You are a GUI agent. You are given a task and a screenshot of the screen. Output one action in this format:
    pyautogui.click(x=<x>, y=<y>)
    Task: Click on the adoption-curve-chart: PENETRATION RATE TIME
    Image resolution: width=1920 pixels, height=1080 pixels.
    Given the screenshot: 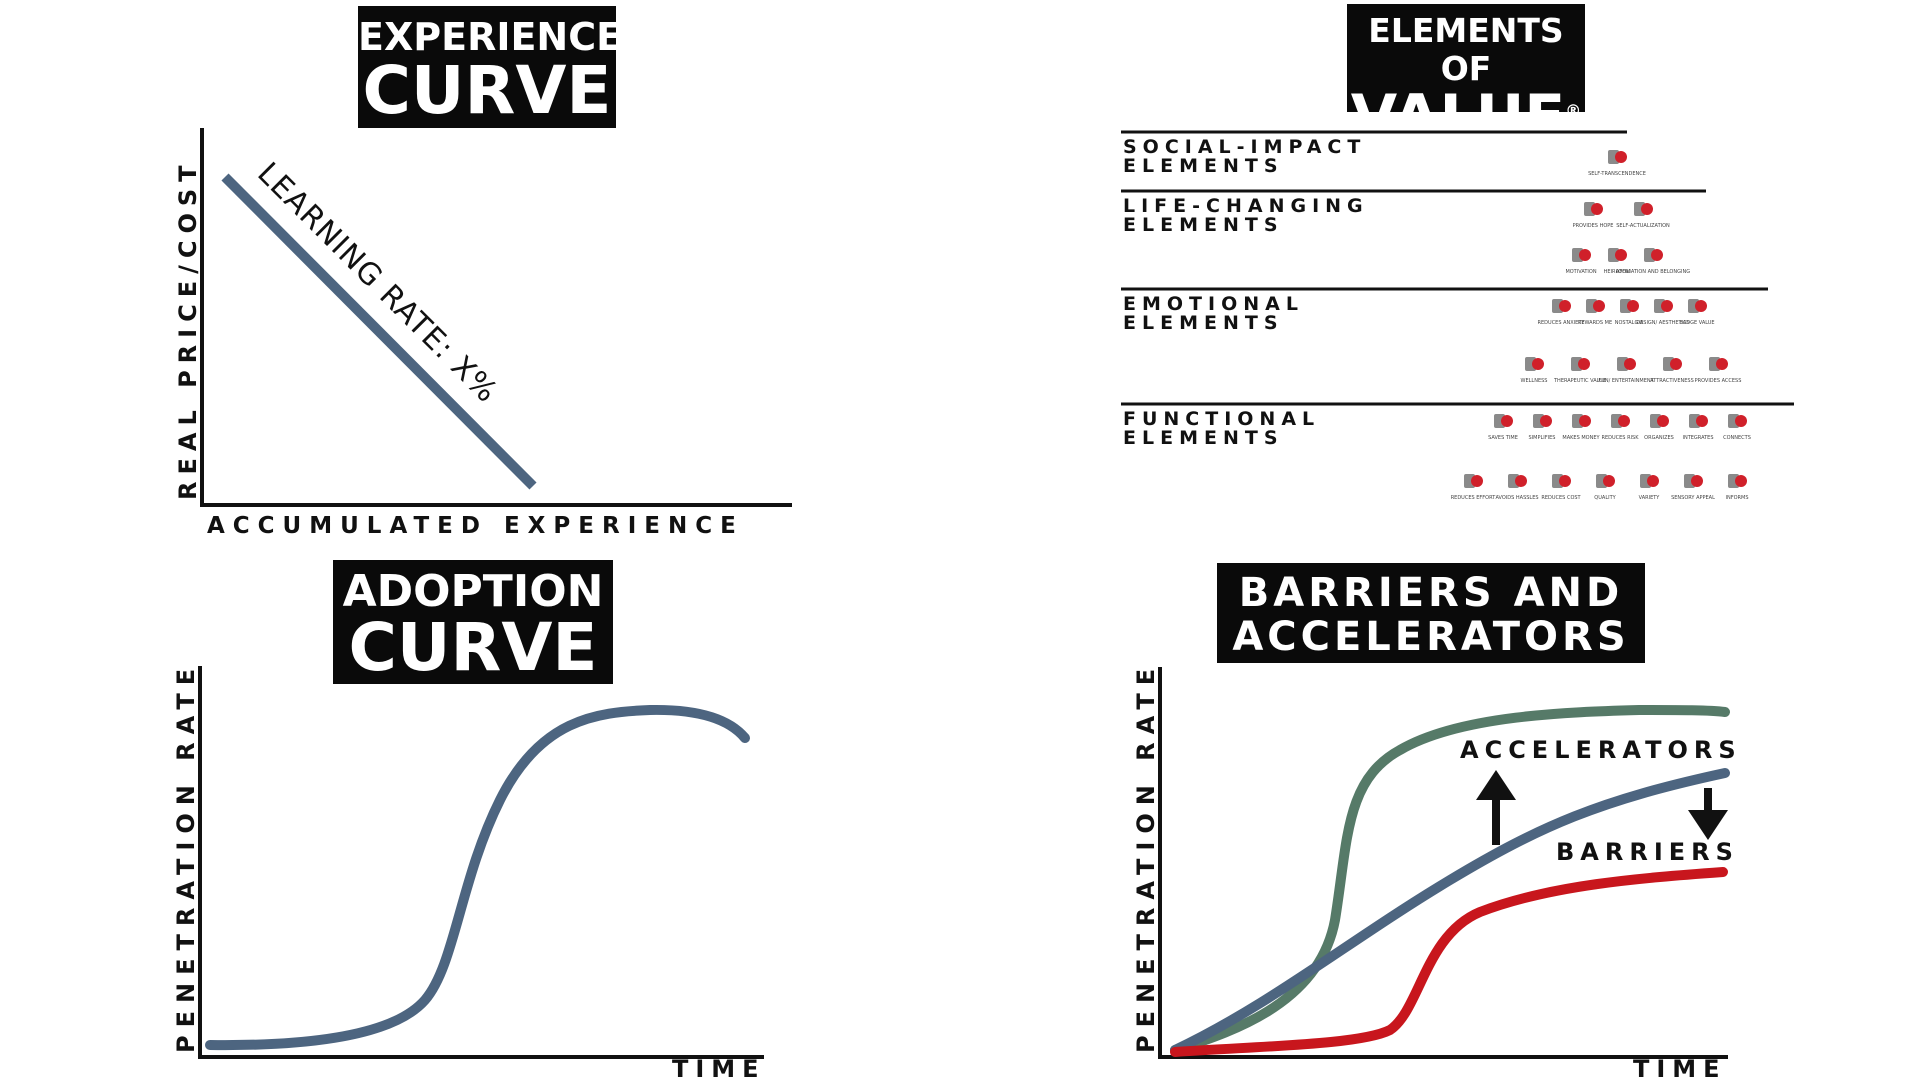 What is the action you would take?
    pyautogui.click(x=469, y=870)
    